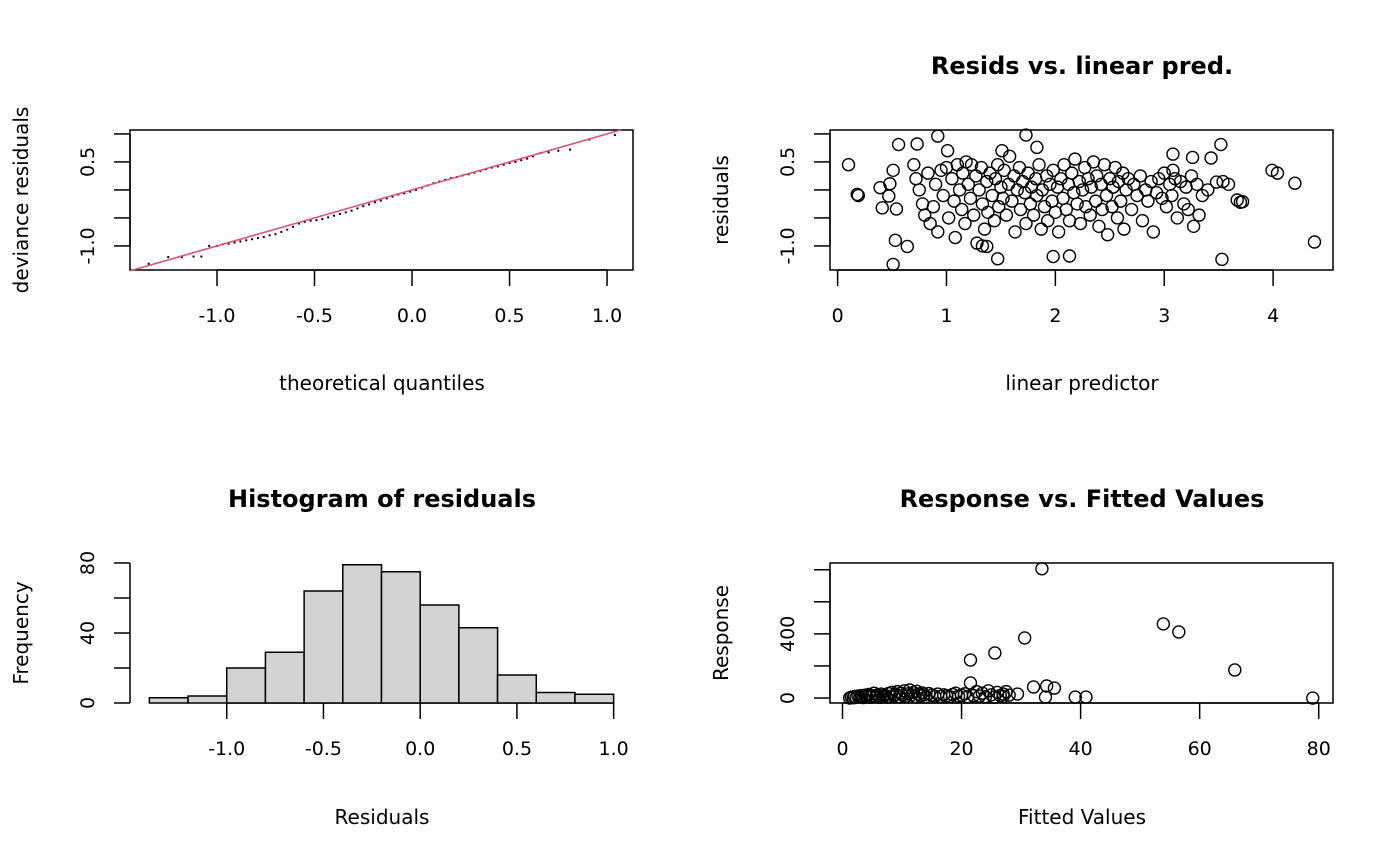 This screenshot has height=866, width=1400. Describe the element at coordinates (382, 383) in the screenshot. I see `qq-plot-xlabel: theoretical quantiles` at that location.